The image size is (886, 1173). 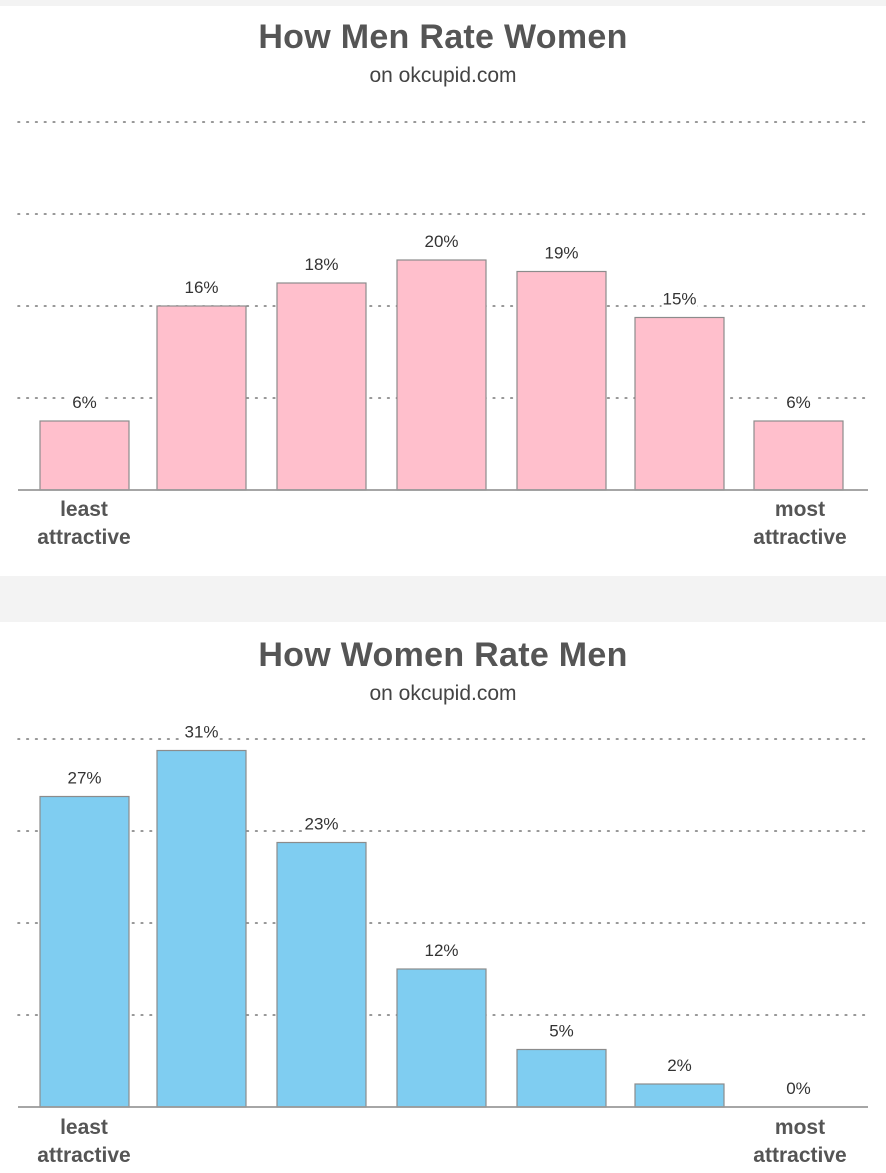 I want to click on value-label: 18%, so click(x=321, y=264).